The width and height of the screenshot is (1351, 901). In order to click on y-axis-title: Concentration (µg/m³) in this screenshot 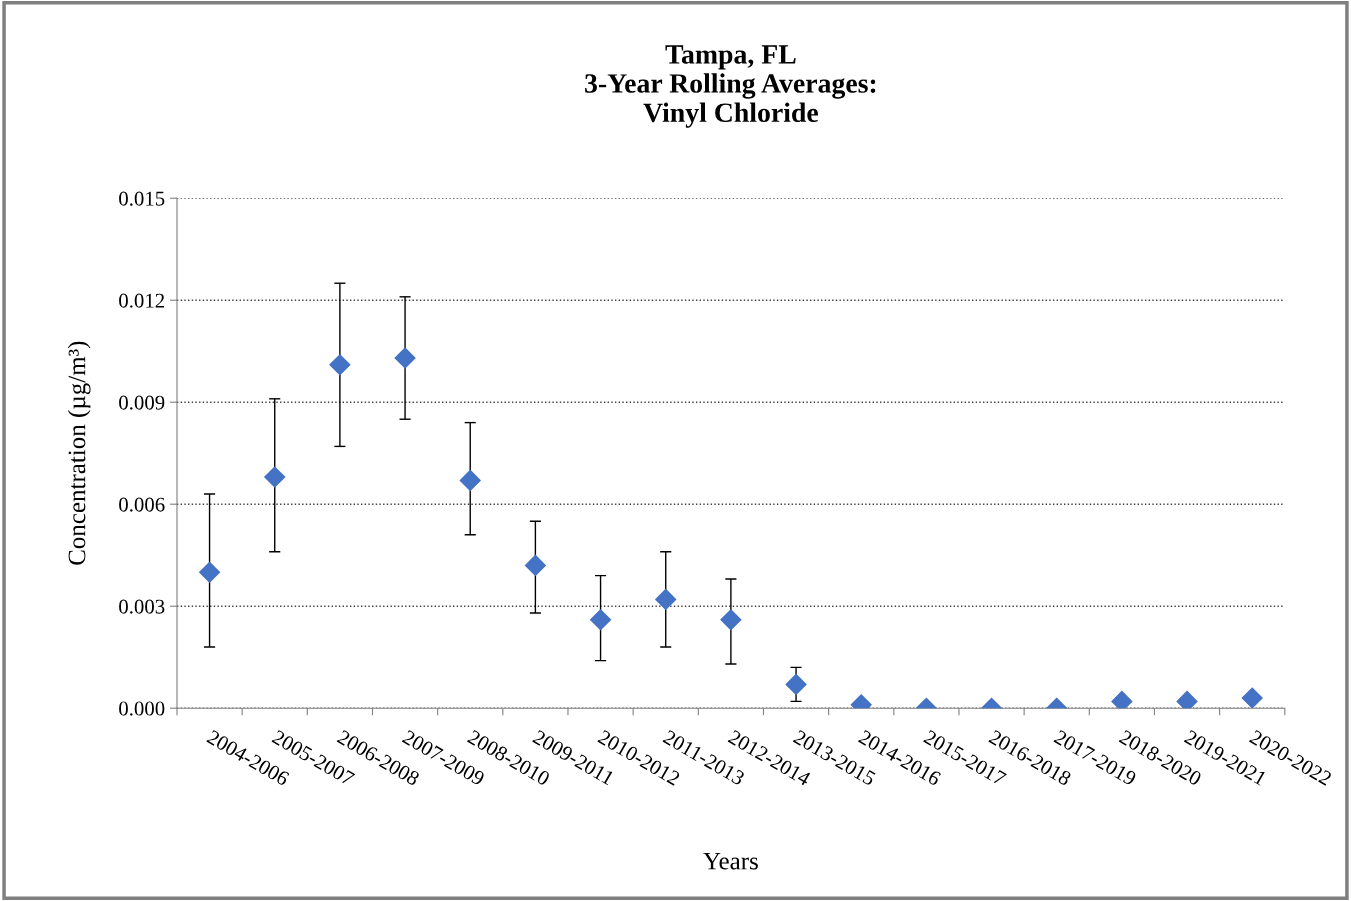, I will do `click(79, 453)`.